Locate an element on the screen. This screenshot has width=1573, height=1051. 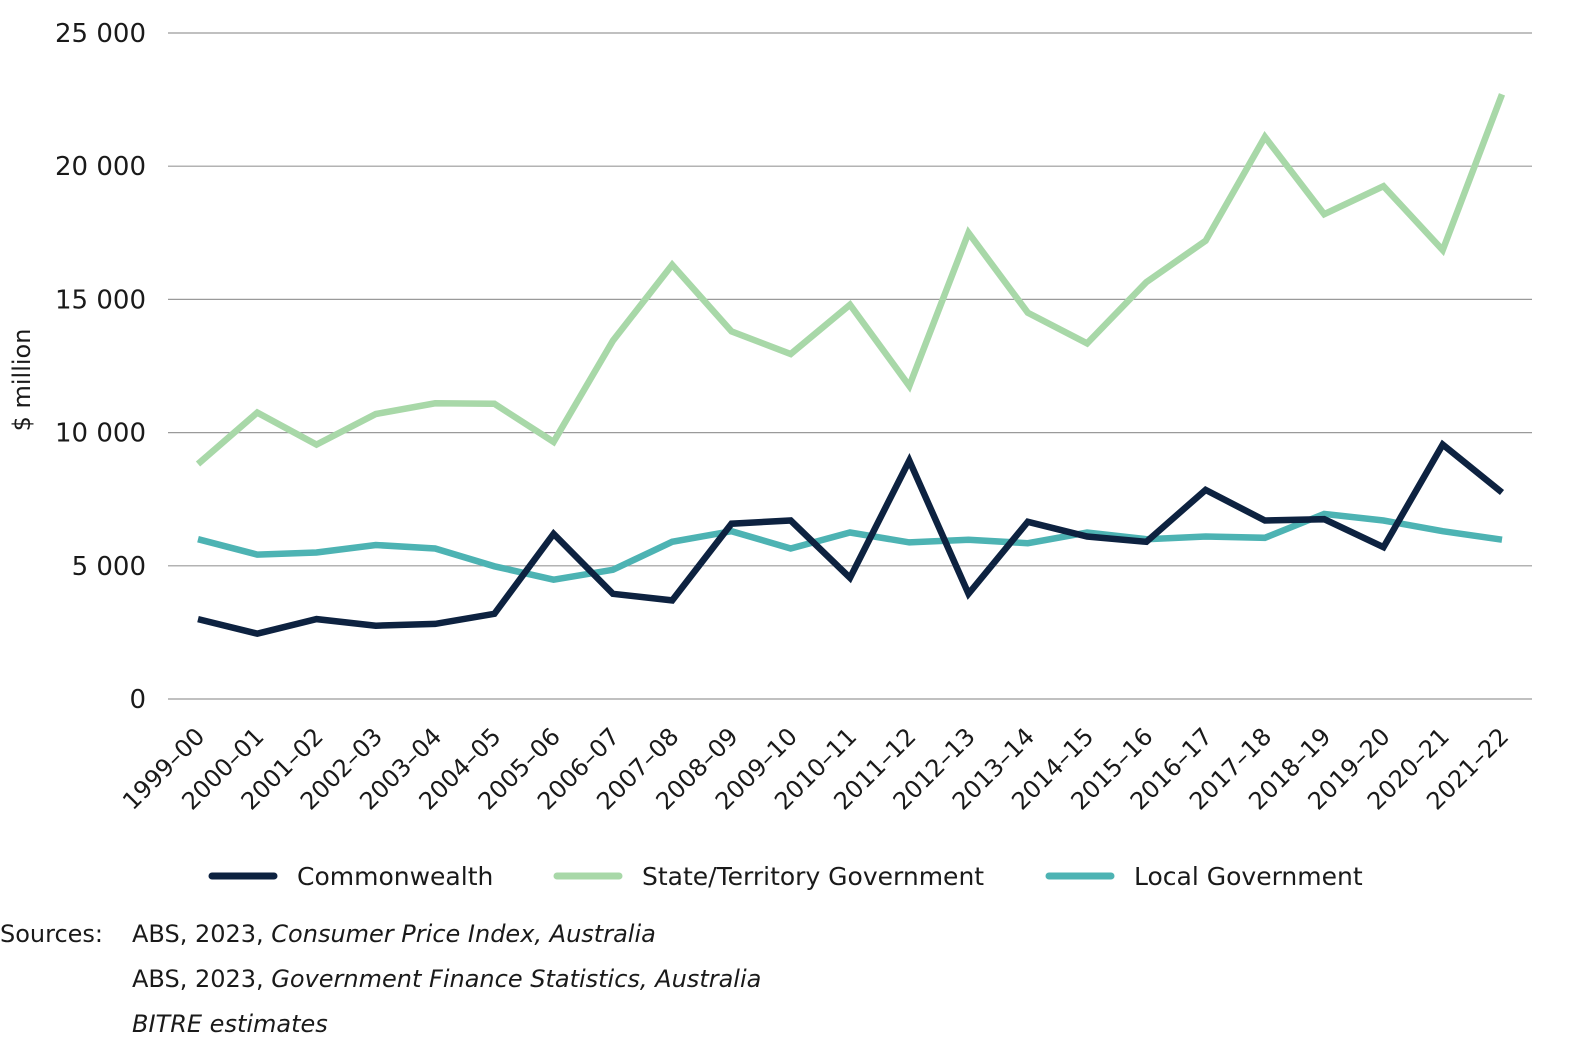
y-tick-label: 5 000 is located at coordinates (109, 567).